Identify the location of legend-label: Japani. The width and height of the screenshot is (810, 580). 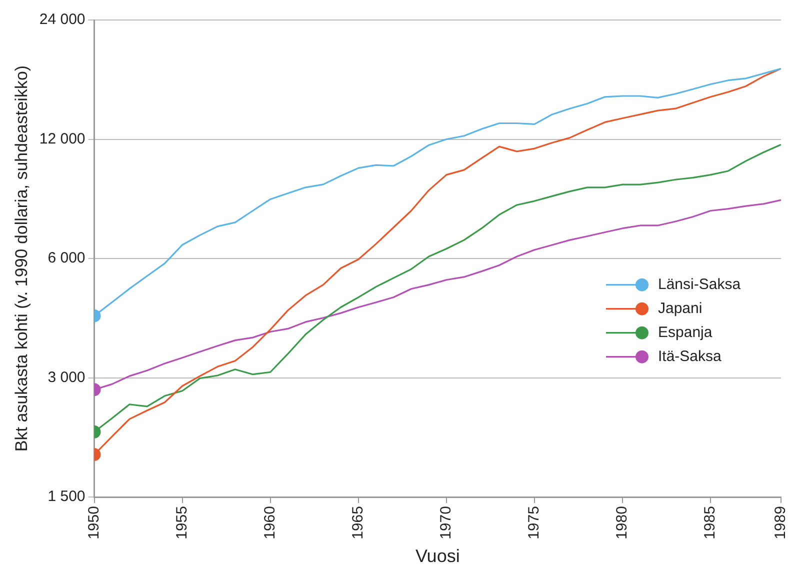
(680, 308).